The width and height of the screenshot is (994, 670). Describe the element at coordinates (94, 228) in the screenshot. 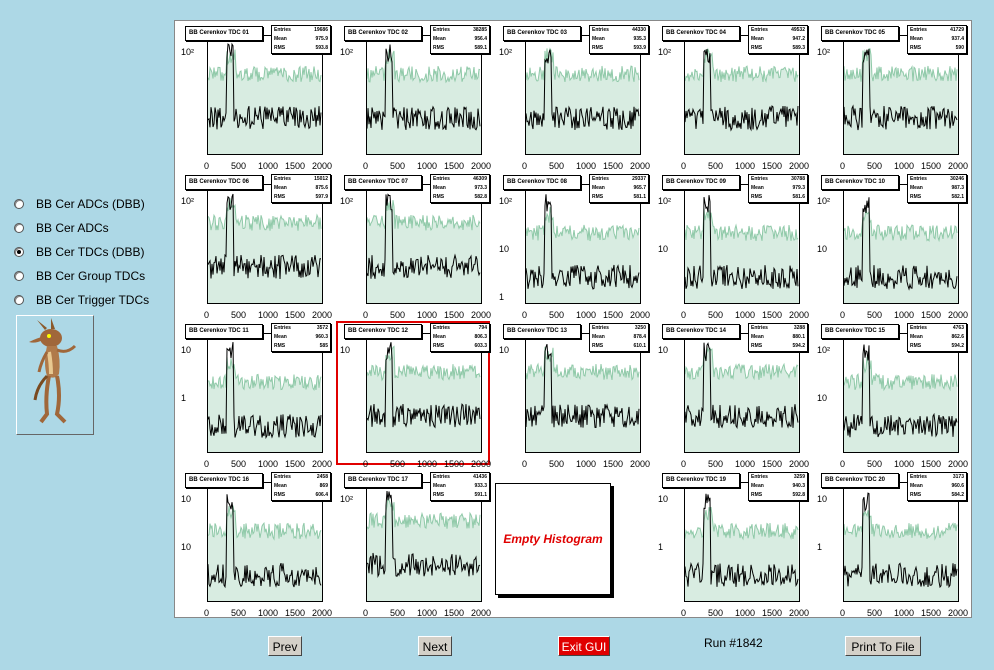

I see `radio-option: BB Cer ADCs` at that location.